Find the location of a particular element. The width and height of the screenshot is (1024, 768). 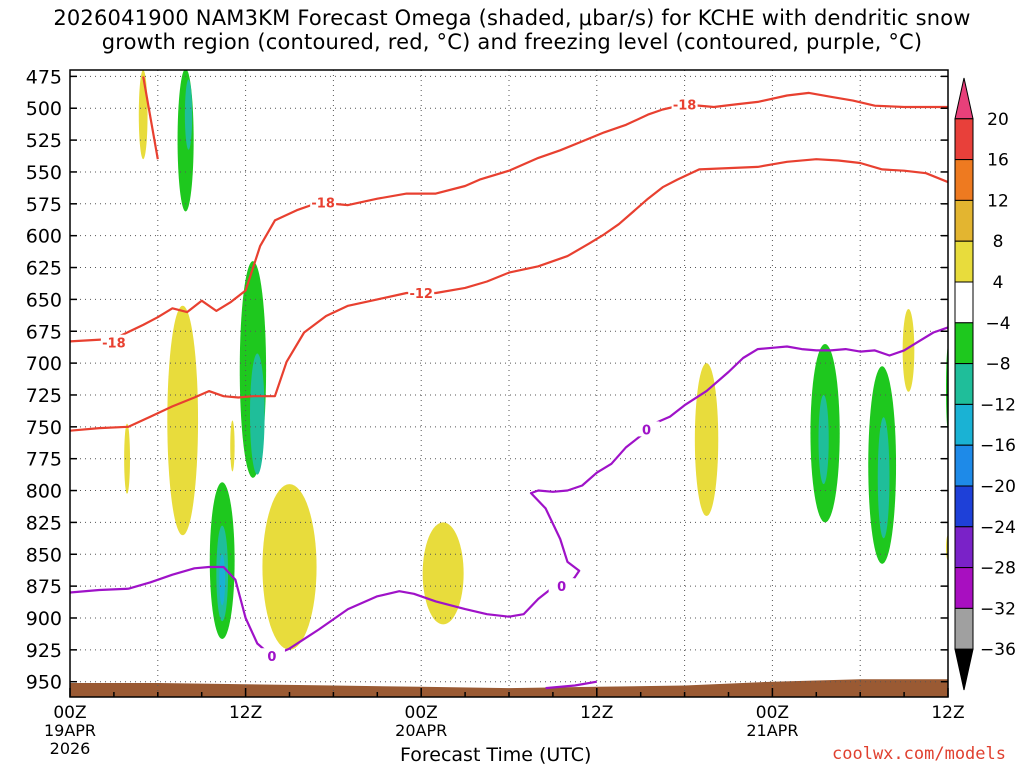

x-axis-label: Forecast Time (UTC) is located at coordinates (496, 755).